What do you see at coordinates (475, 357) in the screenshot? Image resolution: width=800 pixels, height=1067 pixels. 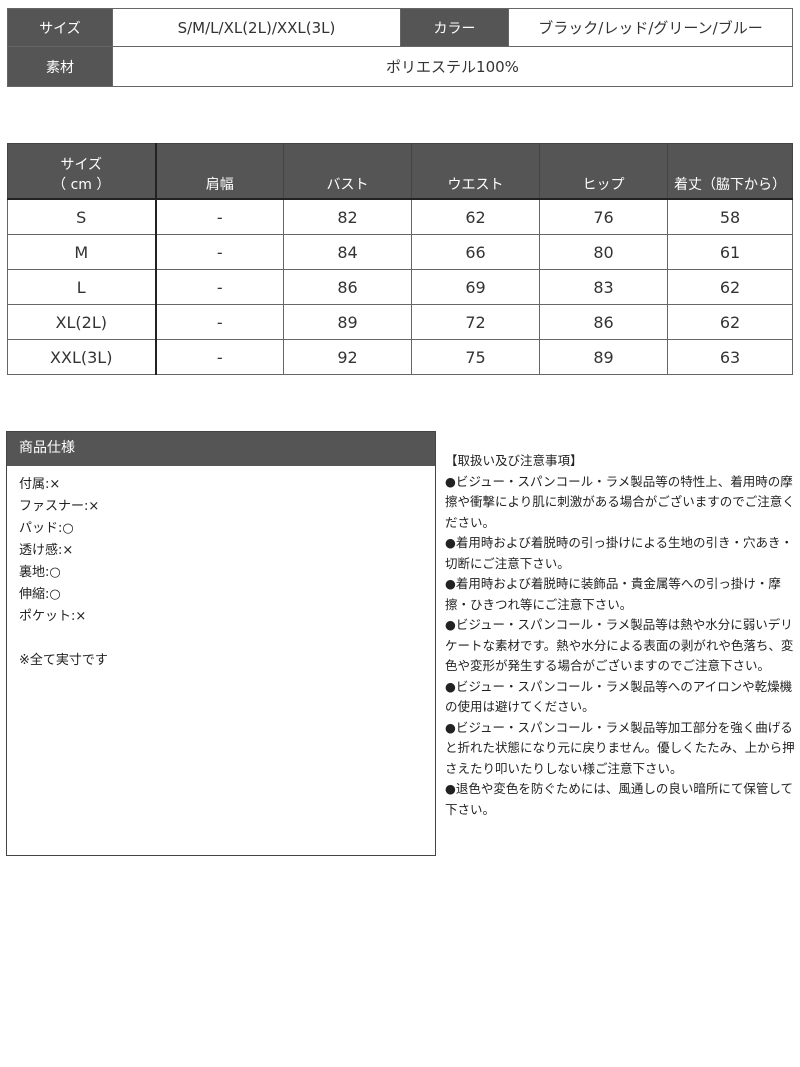 I see `table-cell: 75` at bounding box center [475, 357].